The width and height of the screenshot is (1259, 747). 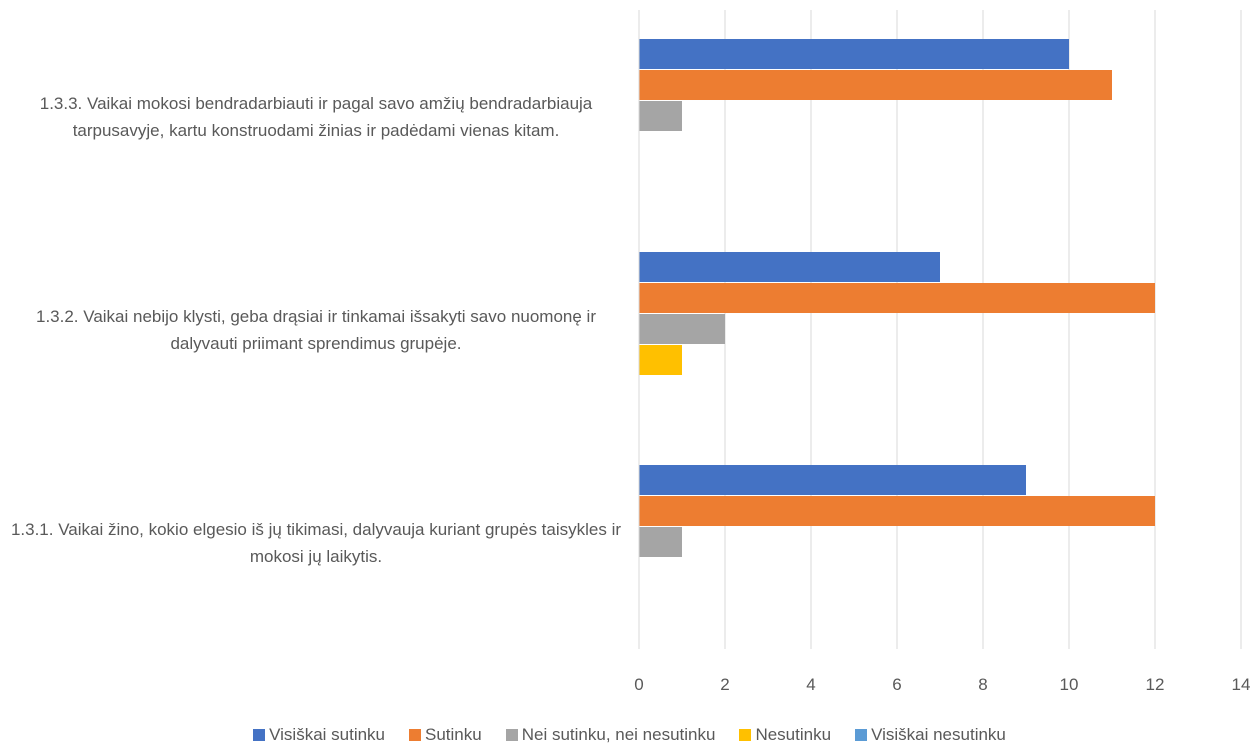 What do you see at coordinates (982, 684) in the screenshot?
I see `x-tick-label: 8` at bounding box center [982, 684].